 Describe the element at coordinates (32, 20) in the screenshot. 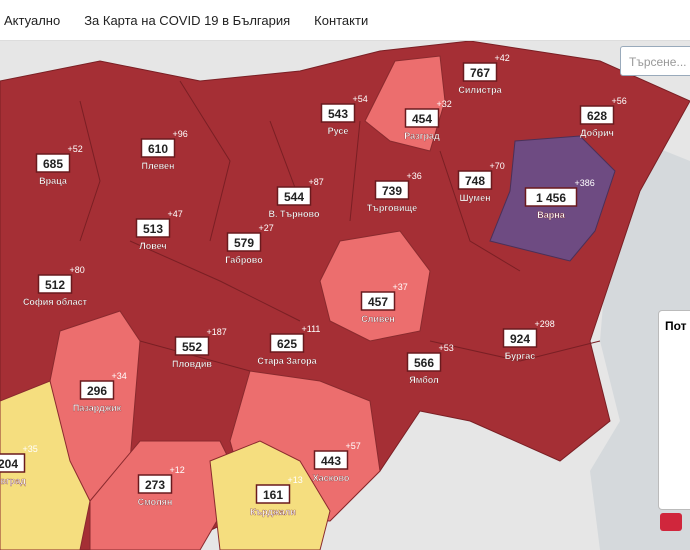

I see `nav-link: Актуално` at that location.